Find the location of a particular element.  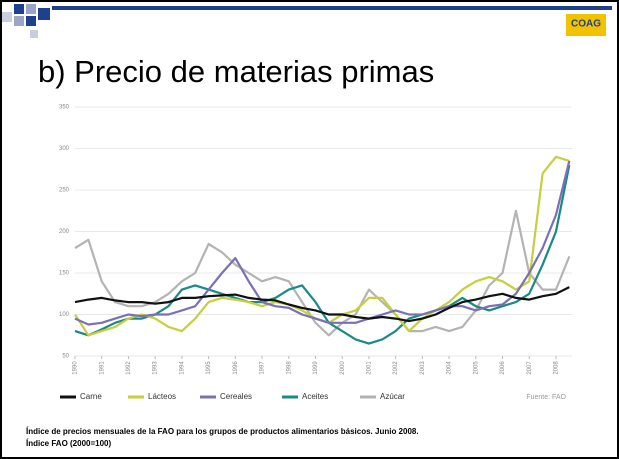

series-line is located at coordinates (322, 304).